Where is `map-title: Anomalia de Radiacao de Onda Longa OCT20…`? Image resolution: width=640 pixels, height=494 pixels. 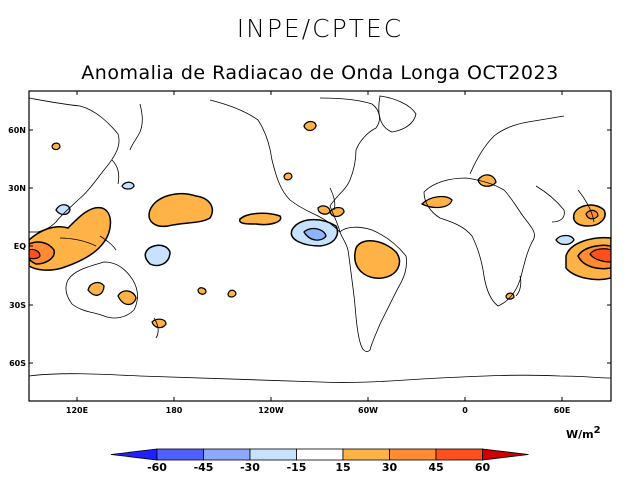
map-title: Anomalia de Radiacao de Onda Longa OCT20… is located at coordinates (320, 73).